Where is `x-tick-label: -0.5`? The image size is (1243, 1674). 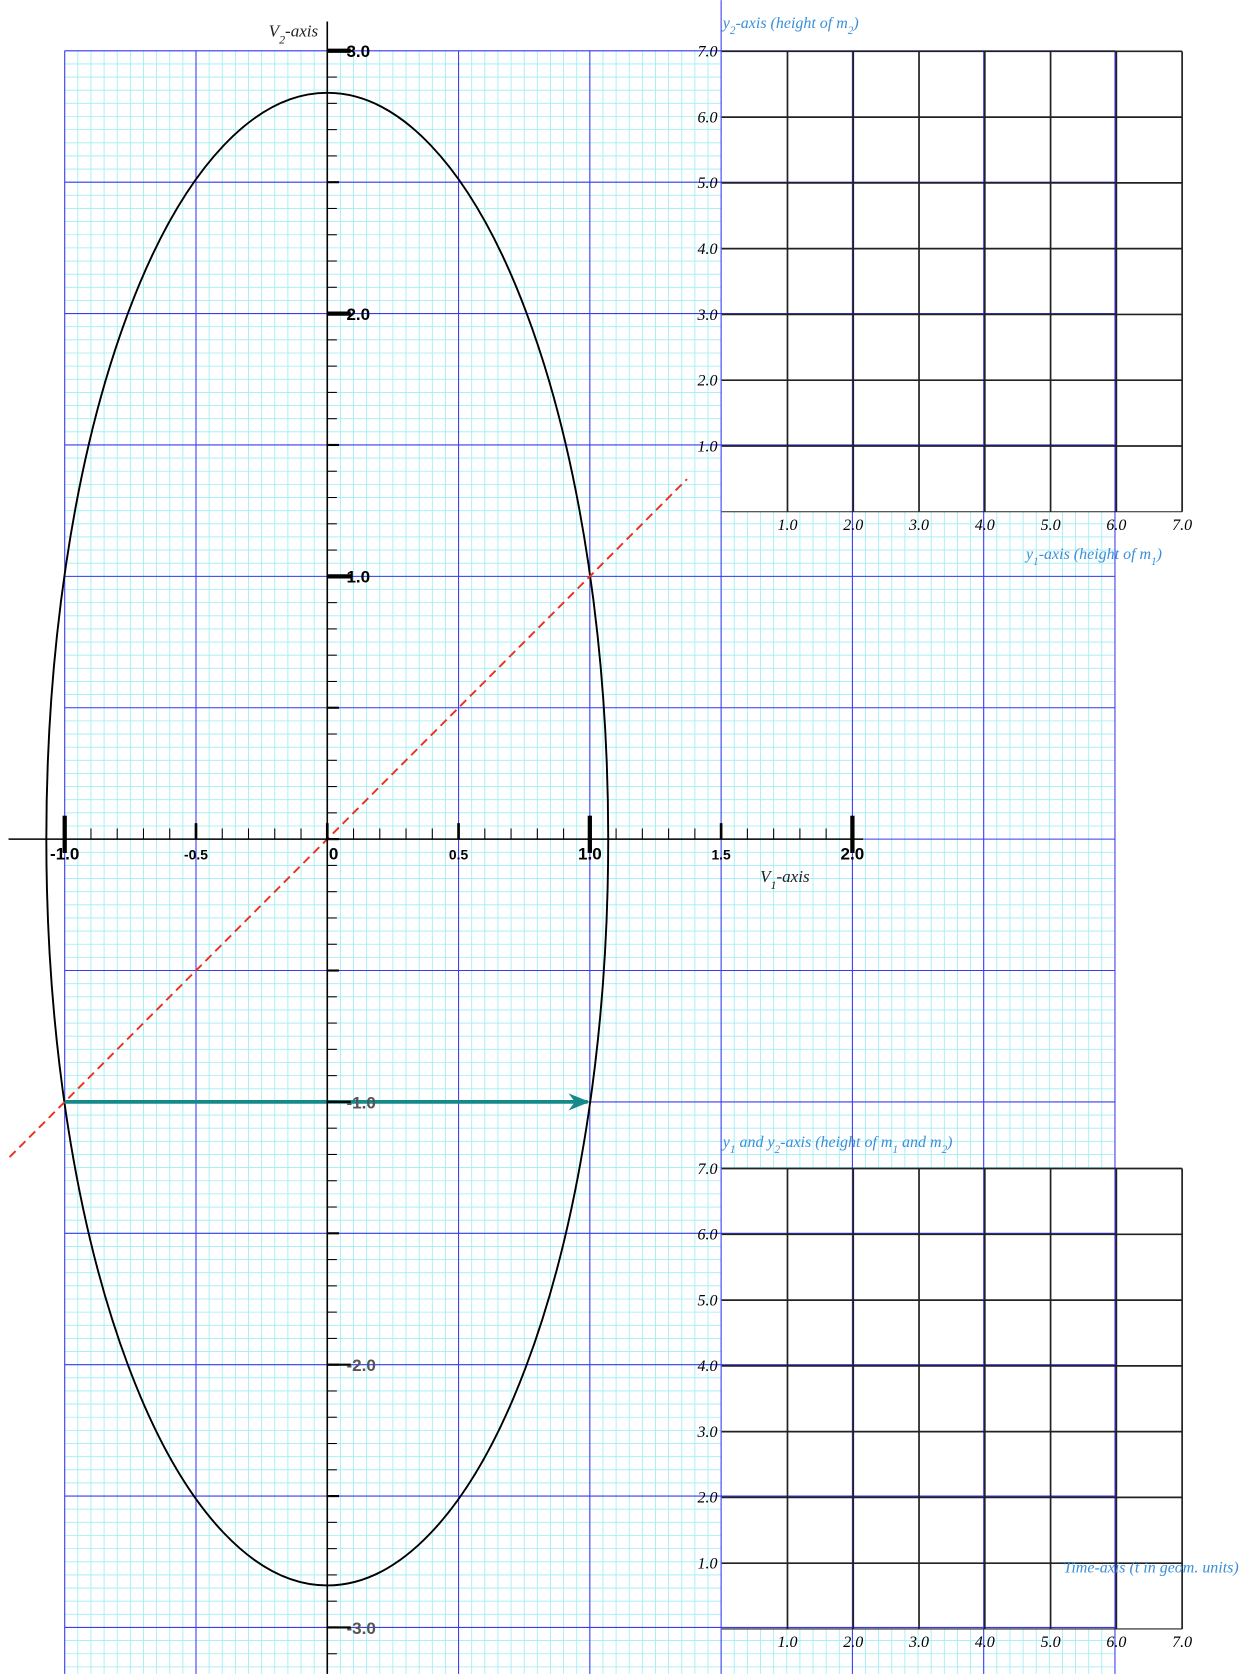 x-tick-label: -0.5 is located at coordinates (196, 854).